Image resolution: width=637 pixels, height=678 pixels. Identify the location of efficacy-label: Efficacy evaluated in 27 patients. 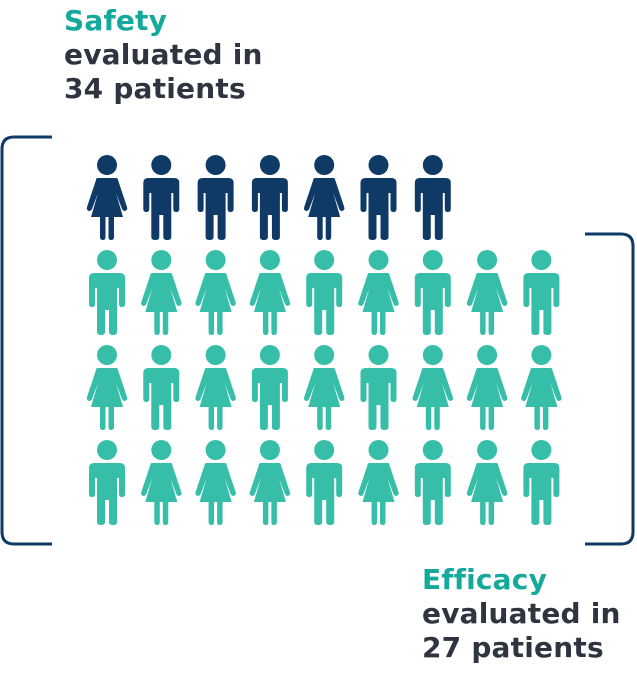
(521, 614).